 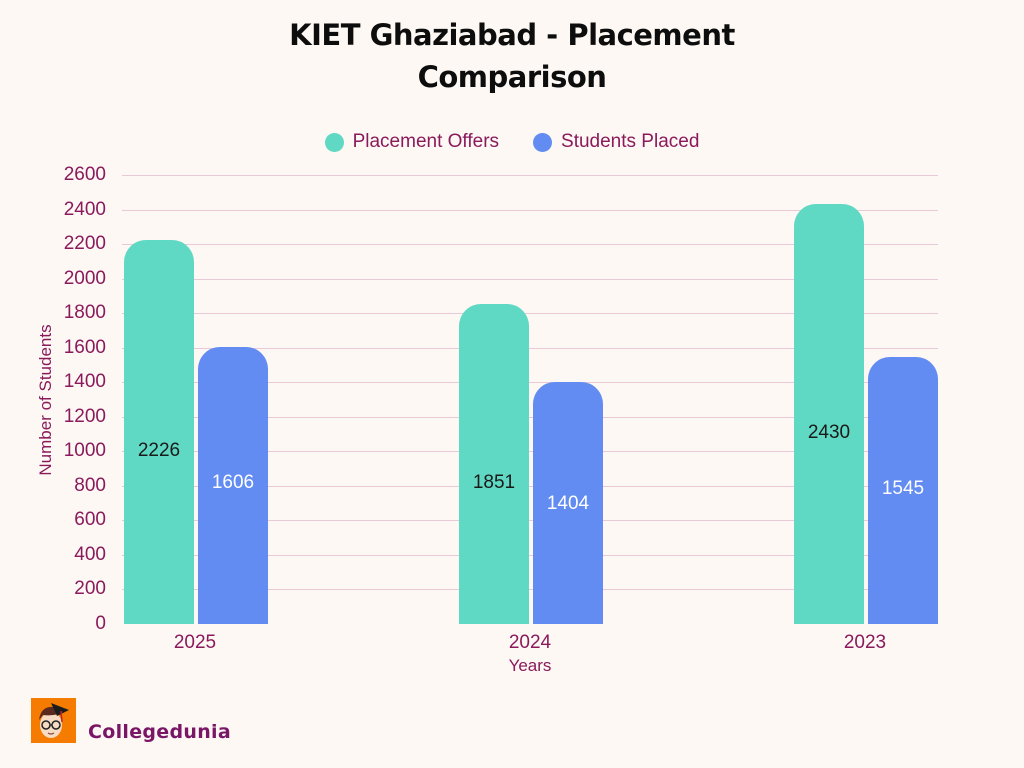 I want to click on x-axis-title: Years, so click(x=530, y=665).